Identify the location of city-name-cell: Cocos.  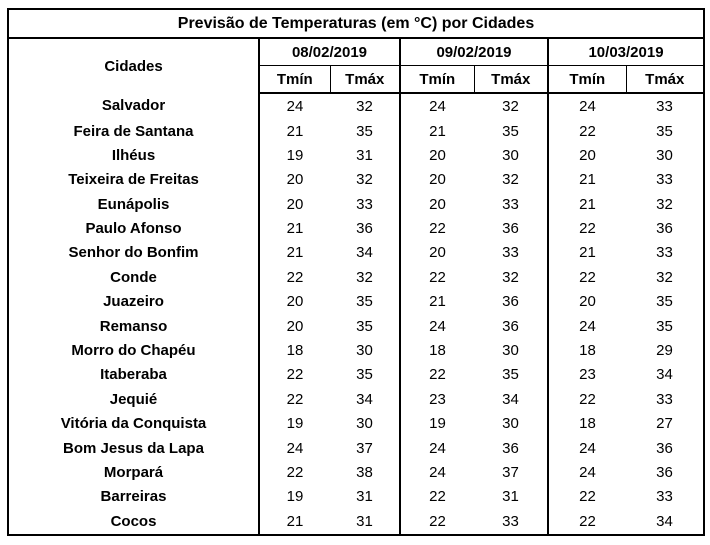
(134, 522).